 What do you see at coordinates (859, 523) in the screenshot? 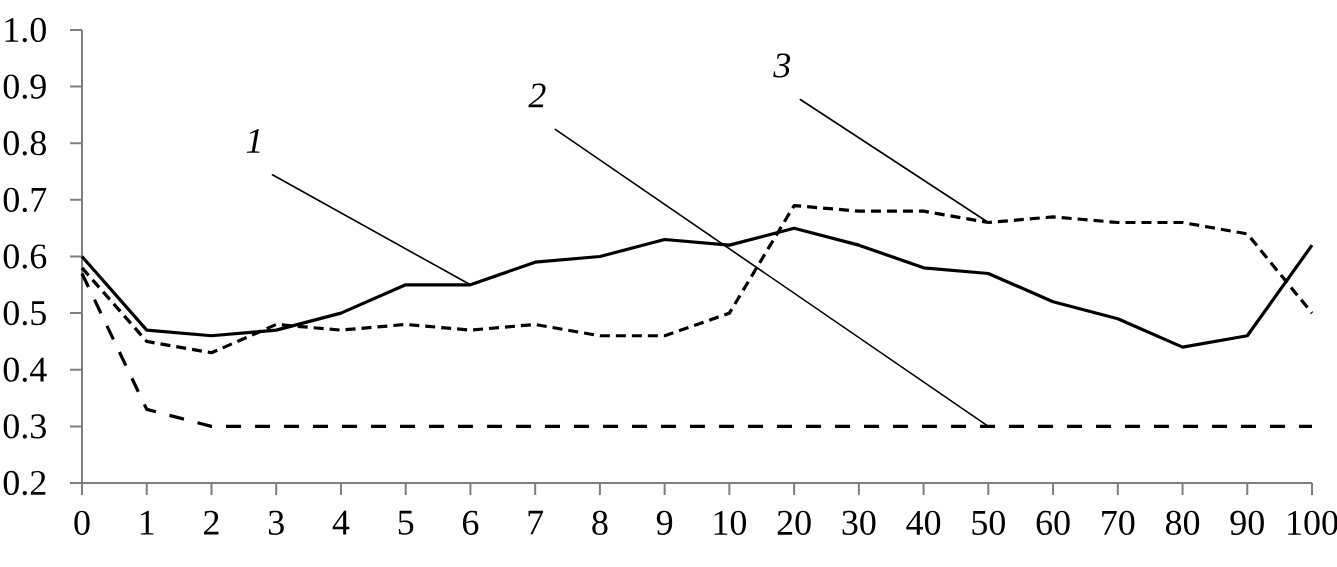
I see `x-tick-label: 30` at bounding box center [859, 523].